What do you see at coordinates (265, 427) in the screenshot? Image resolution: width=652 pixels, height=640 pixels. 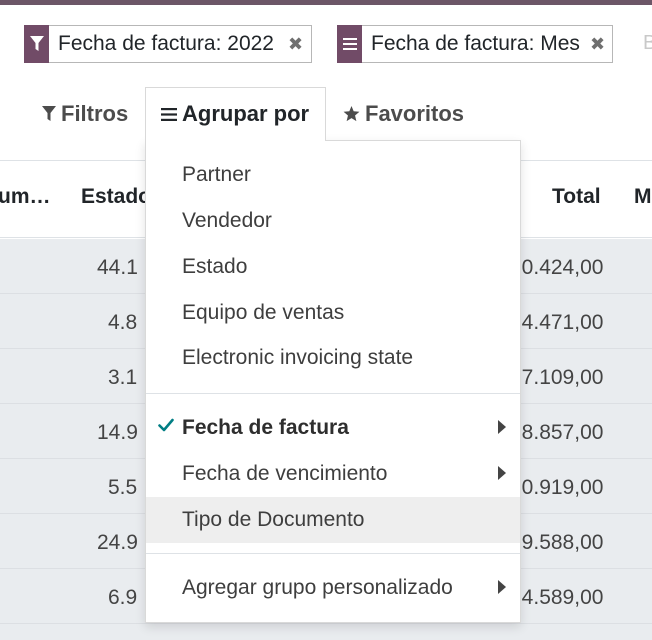 I see `groupby-option-label: Fecha de factura` at bounding box center [265, 427].